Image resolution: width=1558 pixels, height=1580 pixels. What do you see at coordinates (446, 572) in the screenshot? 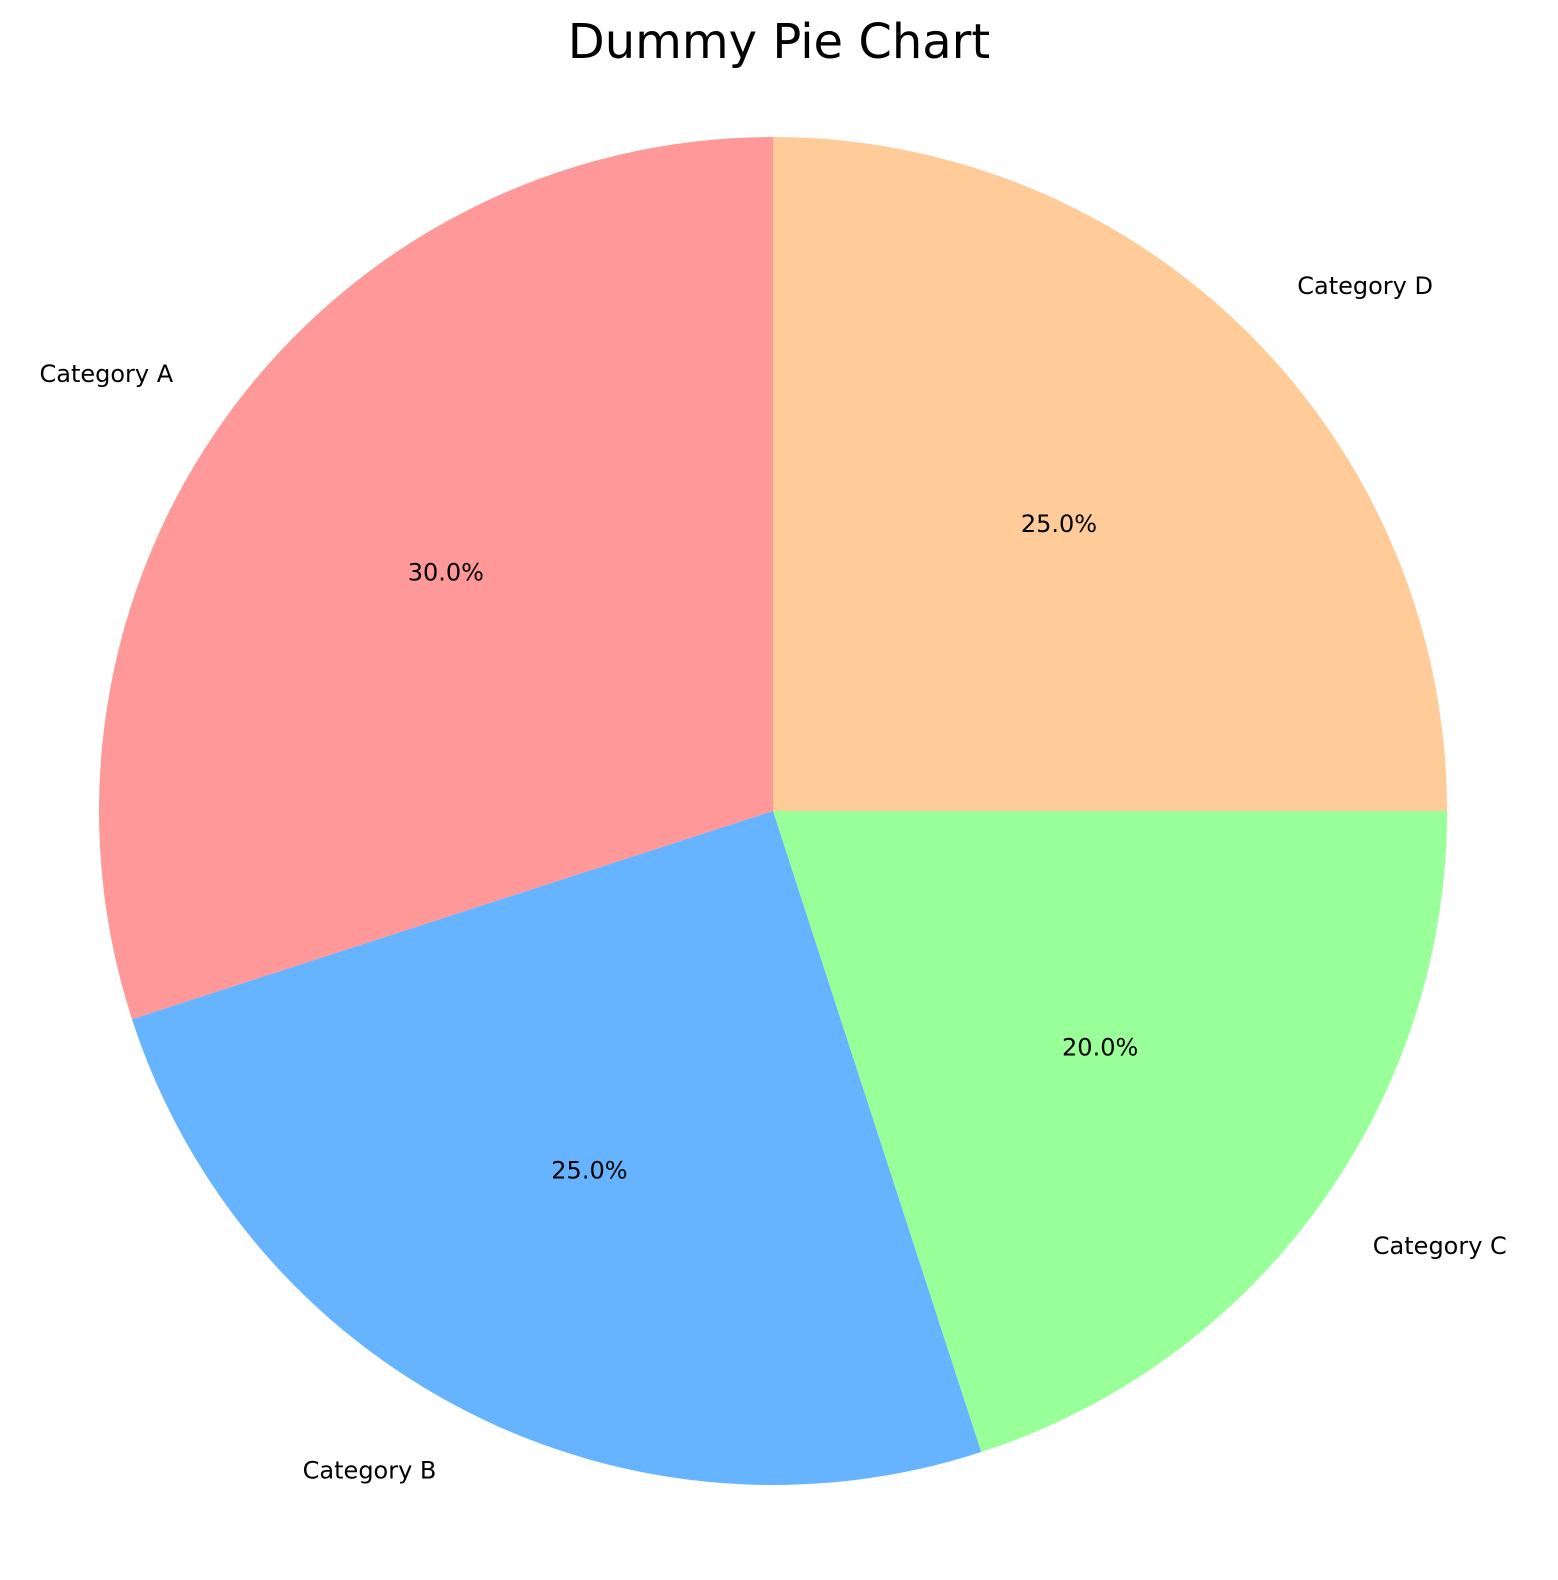
I see `slice-percent-category-a: 30.0%` at bounding box center [446, 572].